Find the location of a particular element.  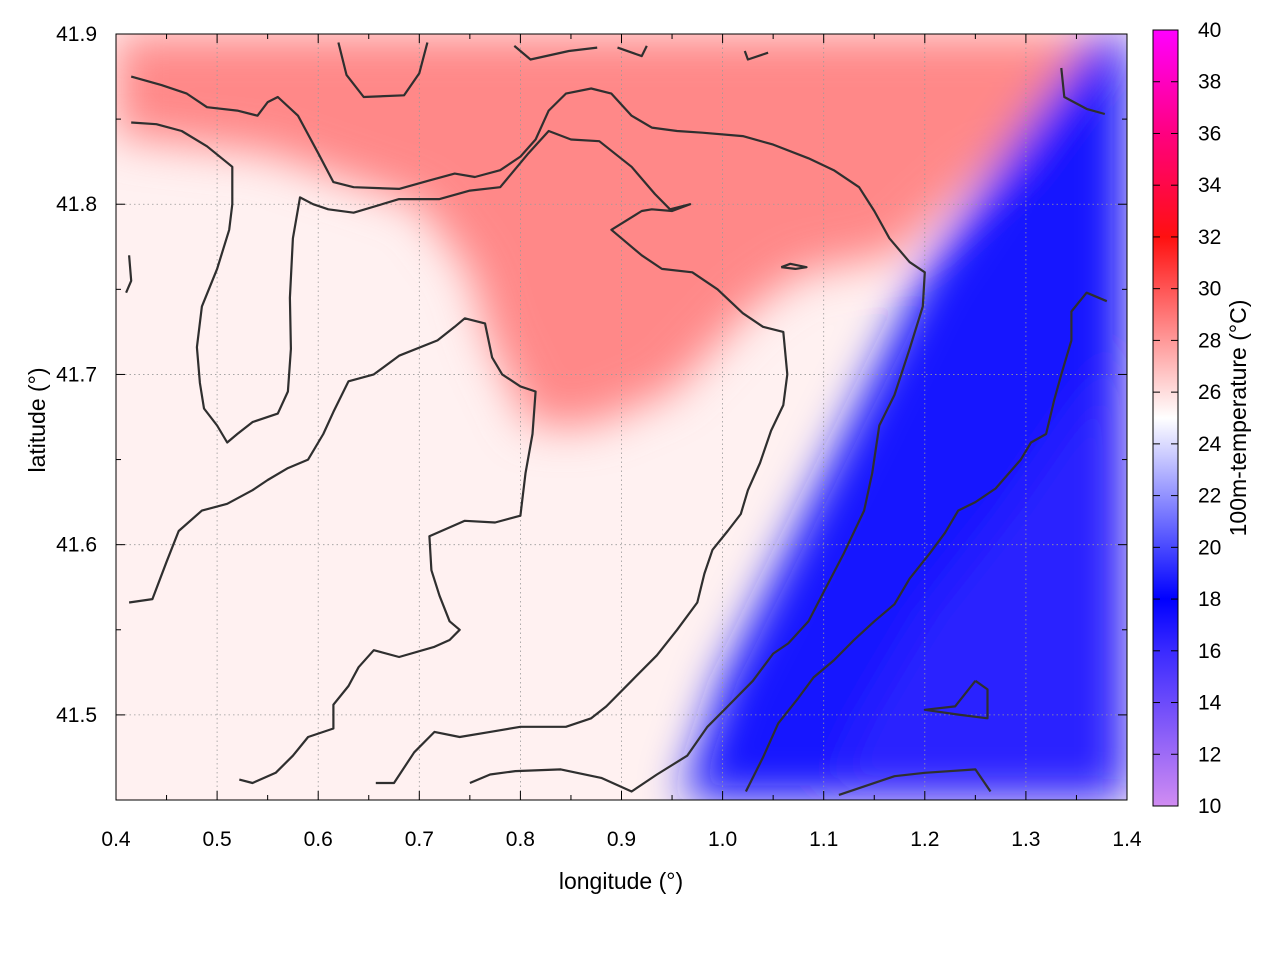

colorbar-tick-label: 24 is located at coordinates (1210, 444).